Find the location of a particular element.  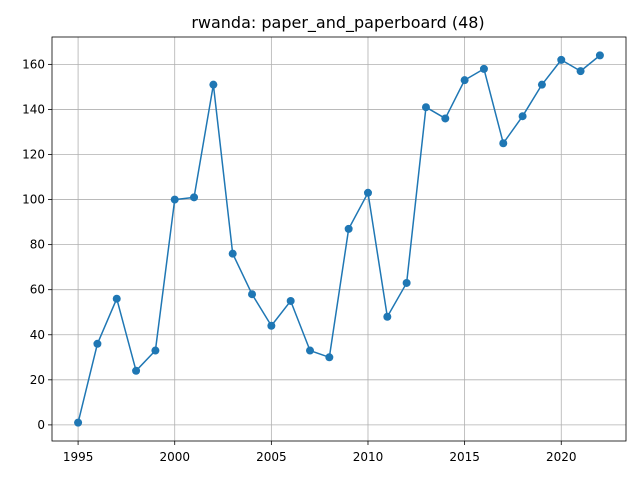

y-tick-label: 40 is located at coordinates (37, 335).